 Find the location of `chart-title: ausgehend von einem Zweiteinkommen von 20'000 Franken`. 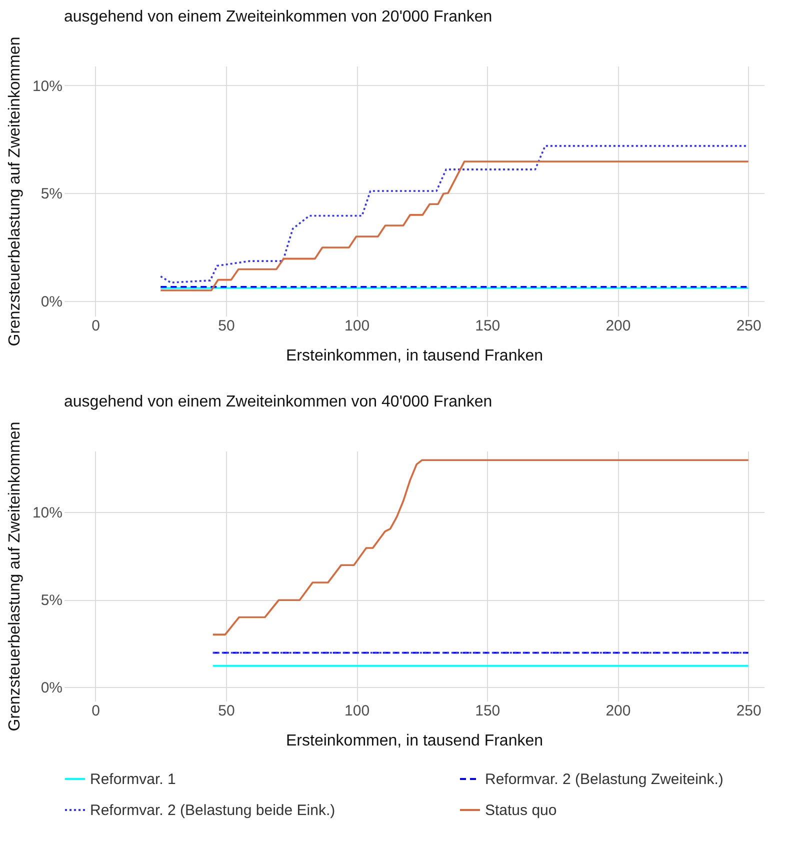

chart-title: ausgehend von einem Zweiteinkommen von 20'000 Franken is located at coordinates (278, 17).